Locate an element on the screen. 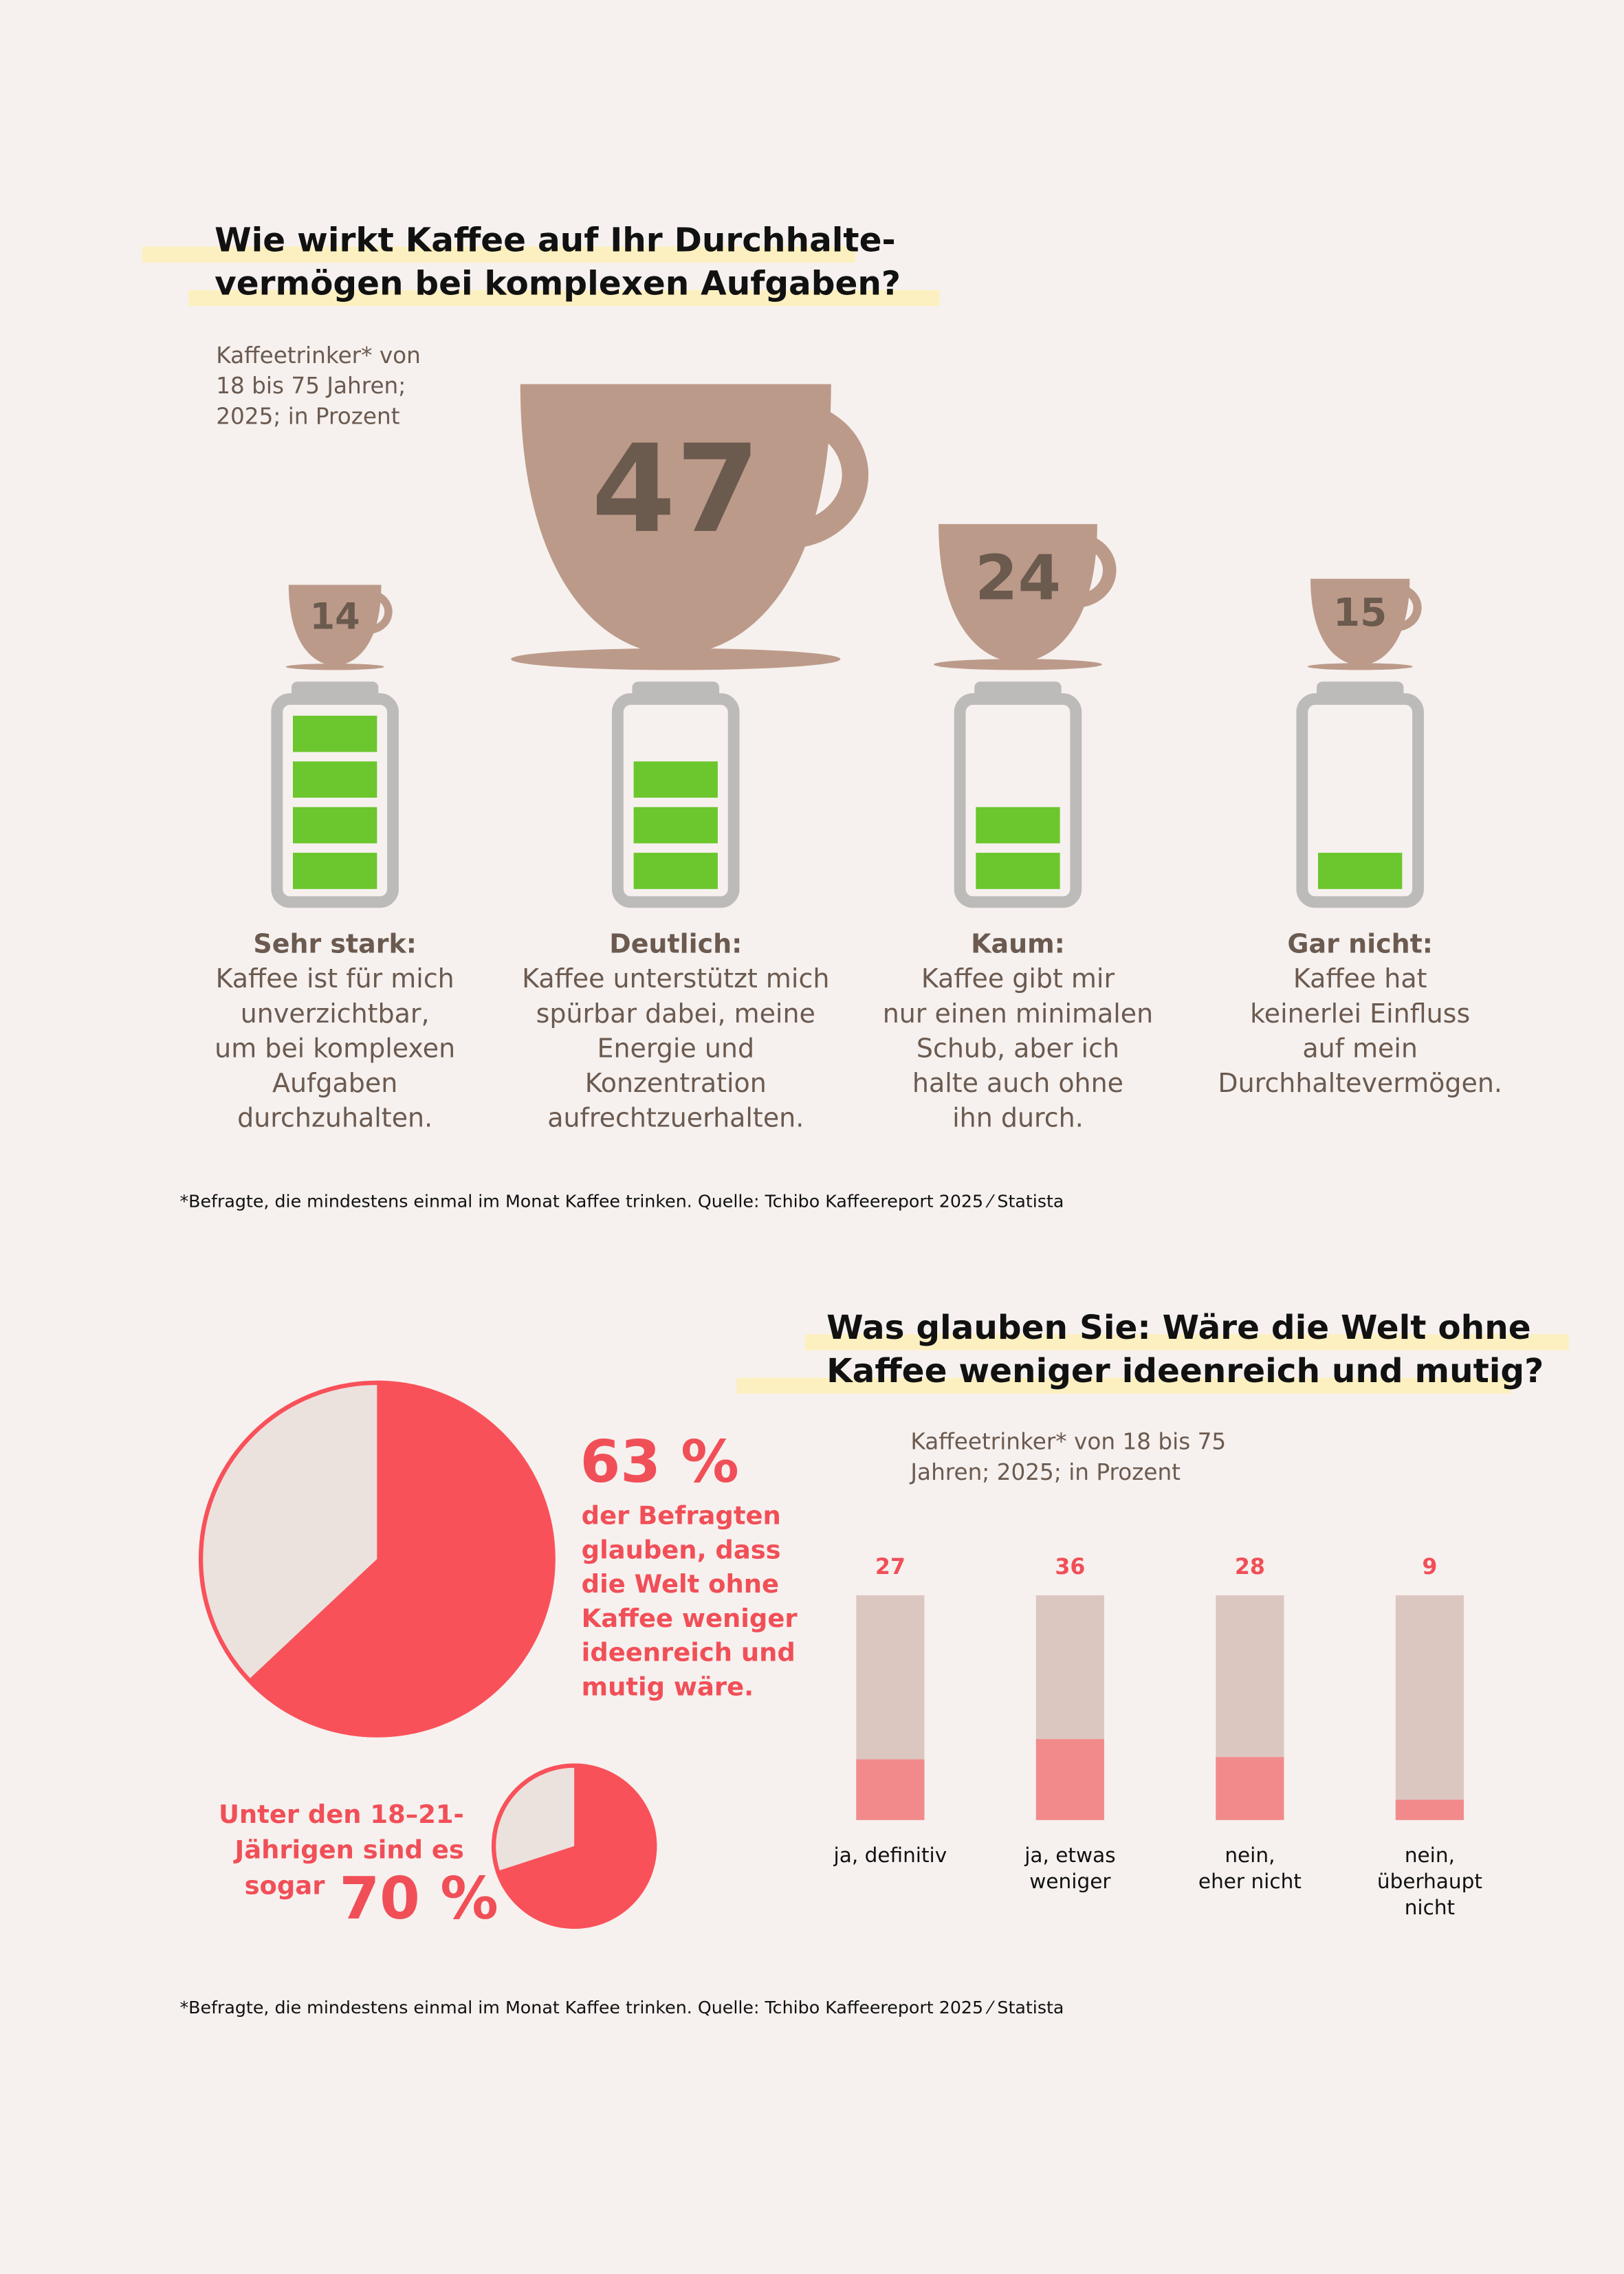 Image resolution: width=1624 pixels, height=2274 pixels. category-description: nur einen minimalen is located at coordinates (1018, 1013).